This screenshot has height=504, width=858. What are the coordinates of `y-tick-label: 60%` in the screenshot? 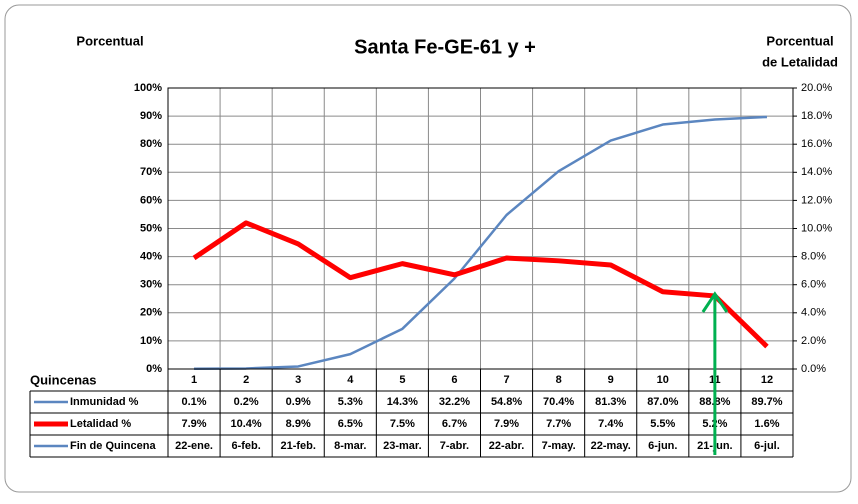 It's located at (151, 200).